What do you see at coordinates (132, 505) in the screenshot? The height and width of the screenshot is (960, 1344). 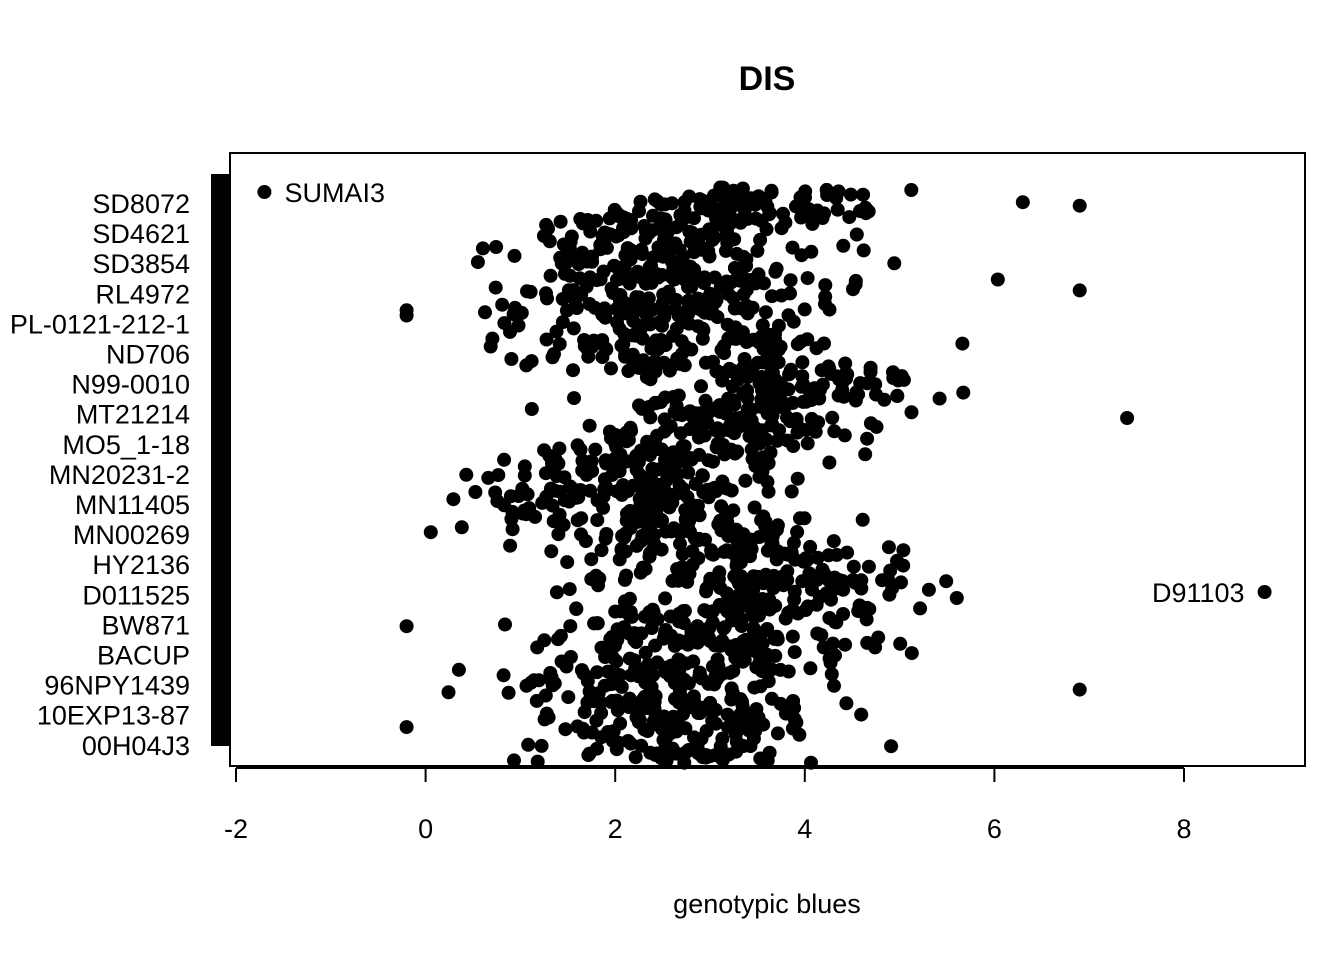 I see `y-tick-label: MN11405` at bounding box center [132, 505].